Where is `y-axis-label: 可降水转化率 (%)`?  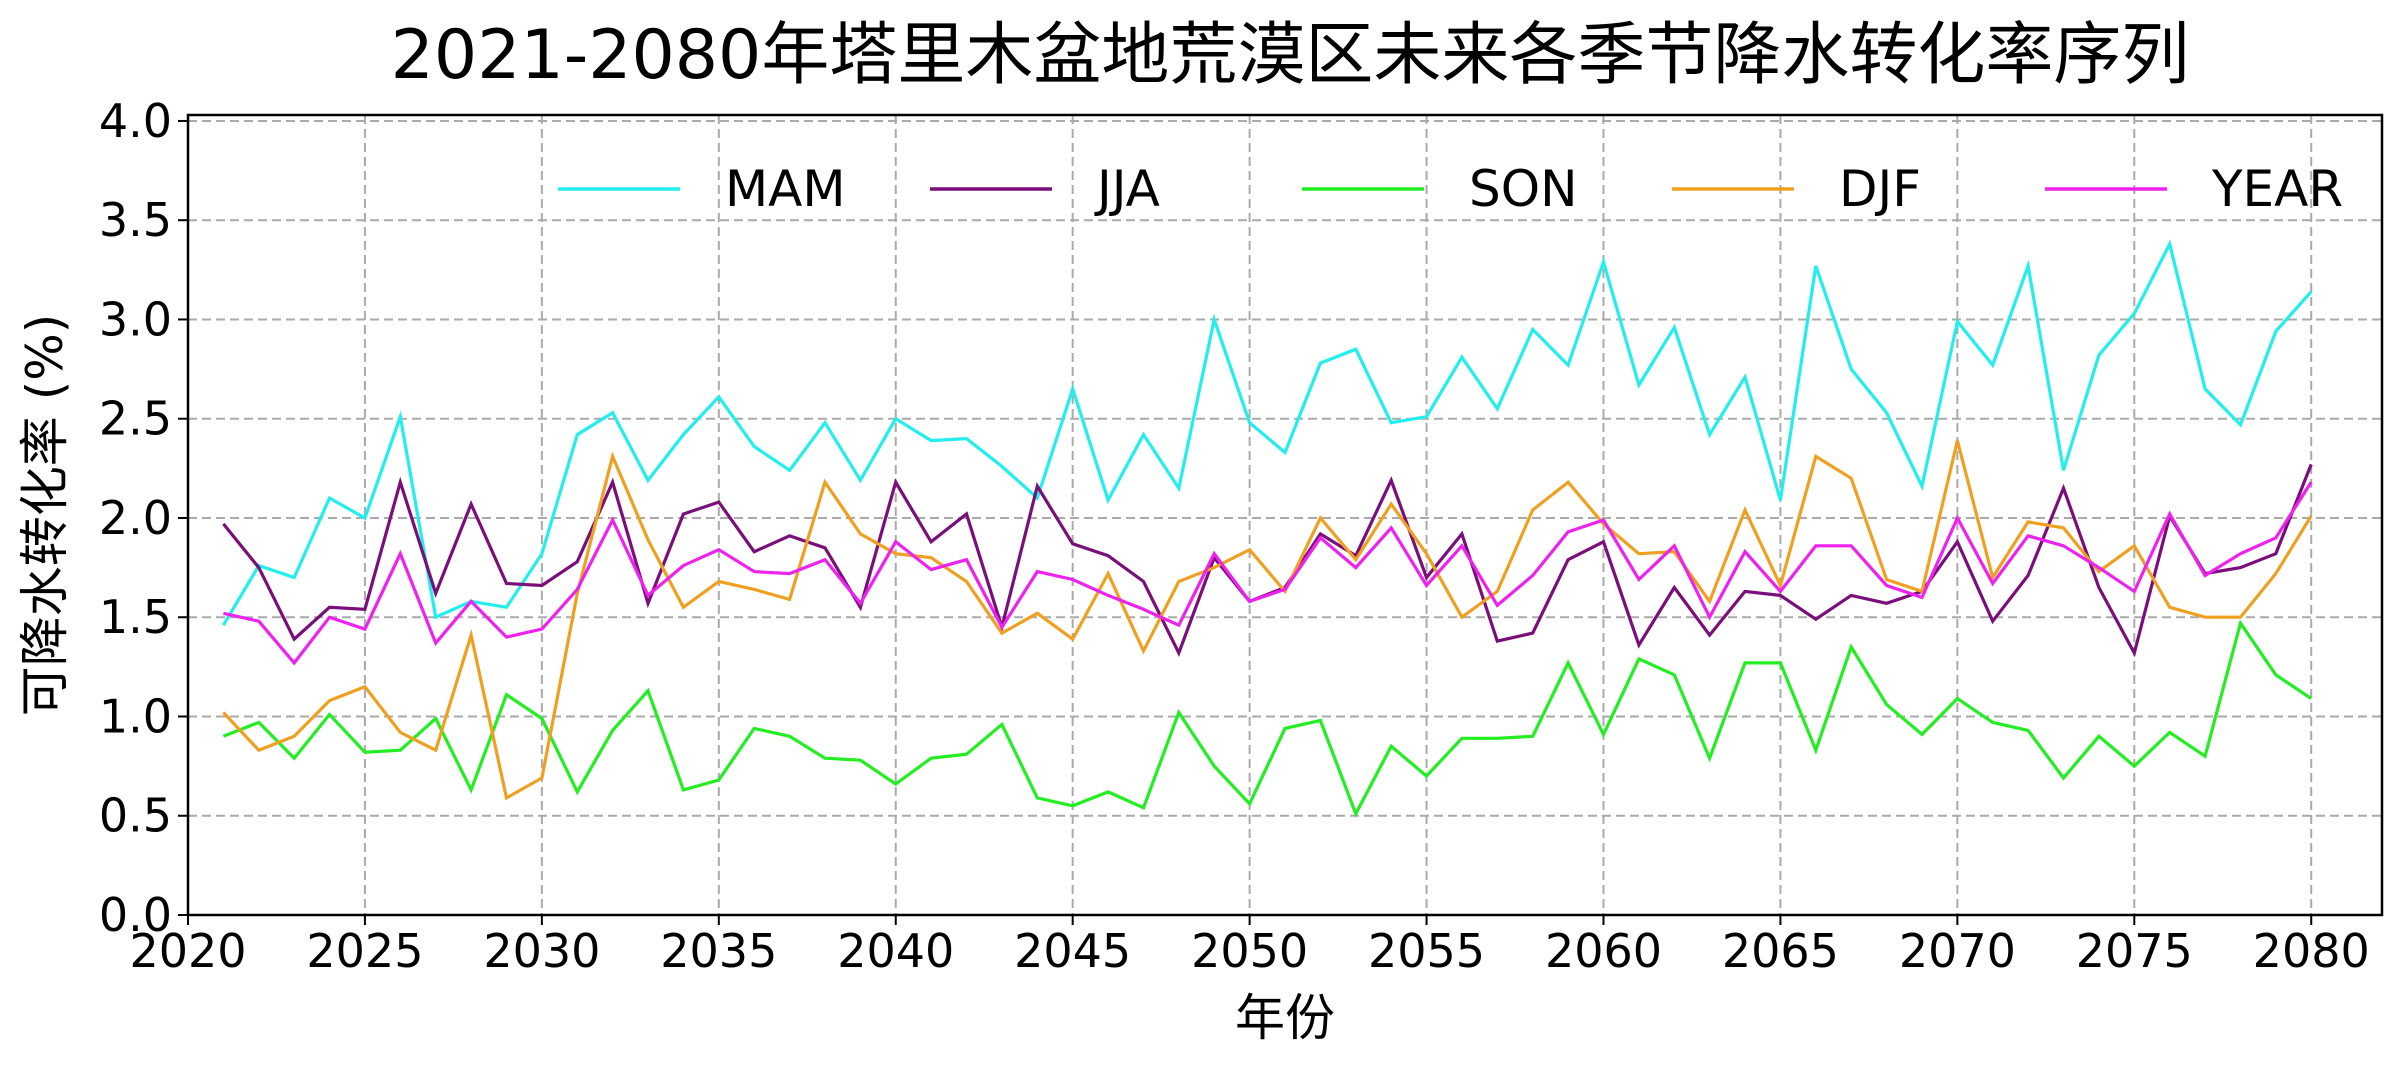 y-axis-label: 可降水转化率 (%) is located at coordinates (45, 515).